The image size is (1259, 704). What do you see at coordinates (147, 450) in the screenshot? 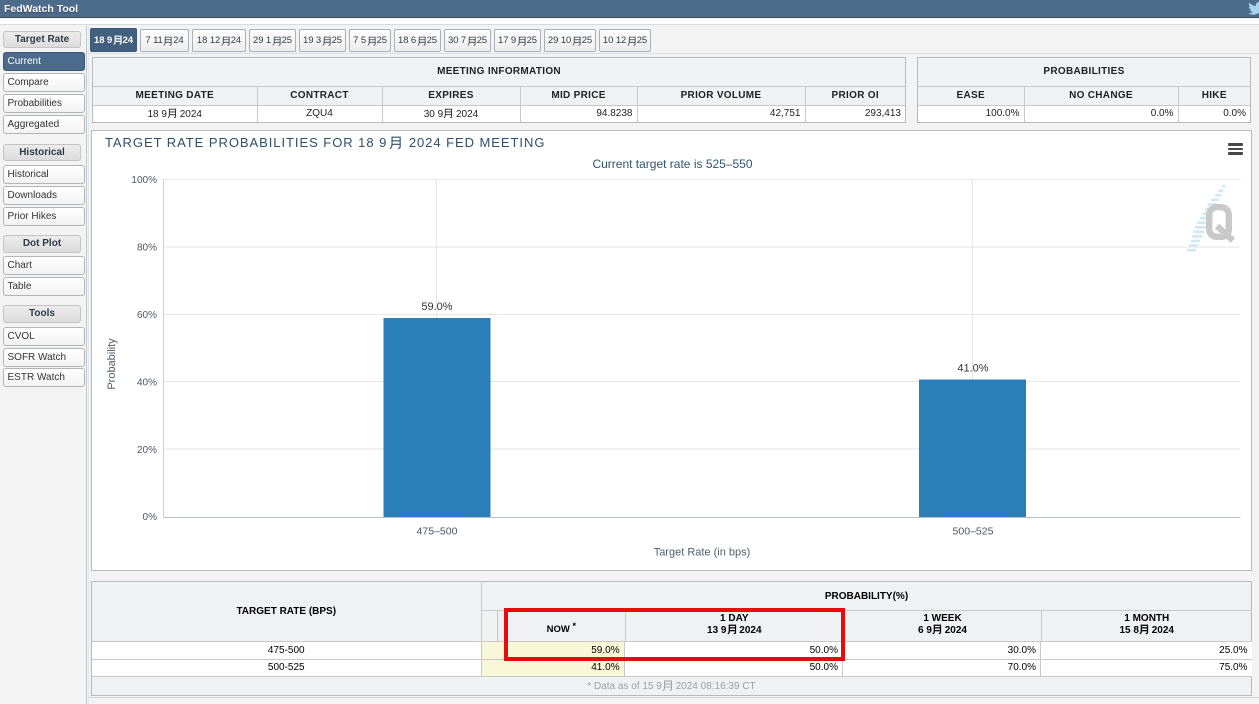
I see `svg-text: 20%` at bounding box center [147, 450].